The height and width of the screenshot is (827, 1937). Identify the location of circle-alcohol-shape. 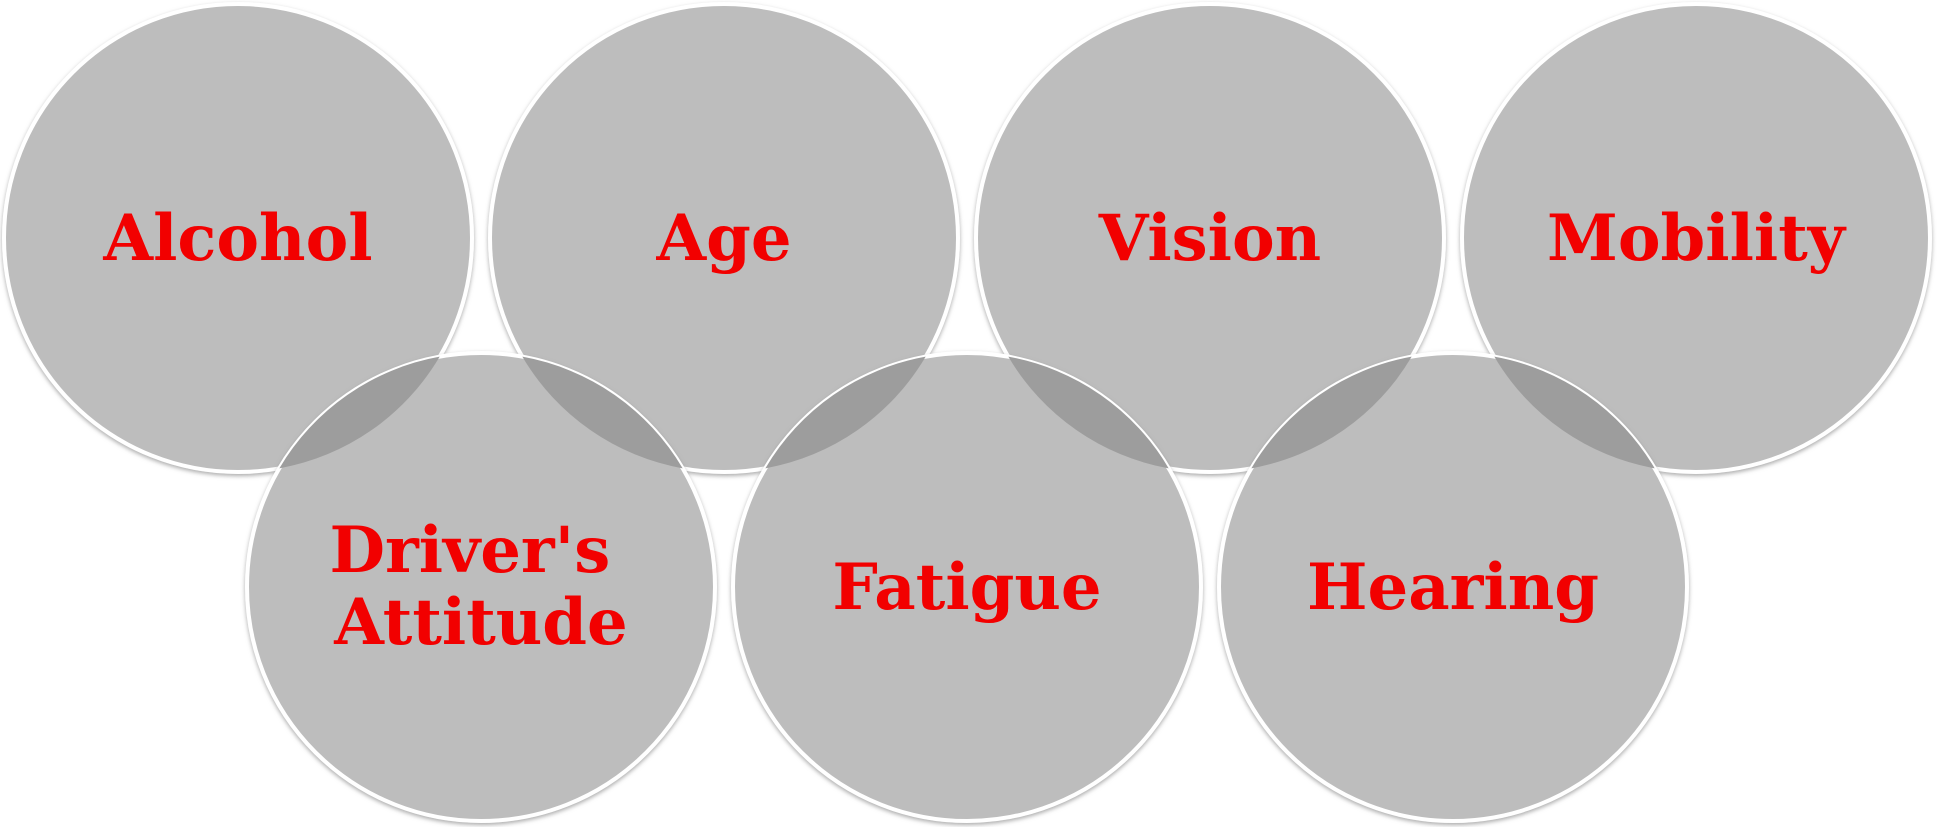
(238, 238).